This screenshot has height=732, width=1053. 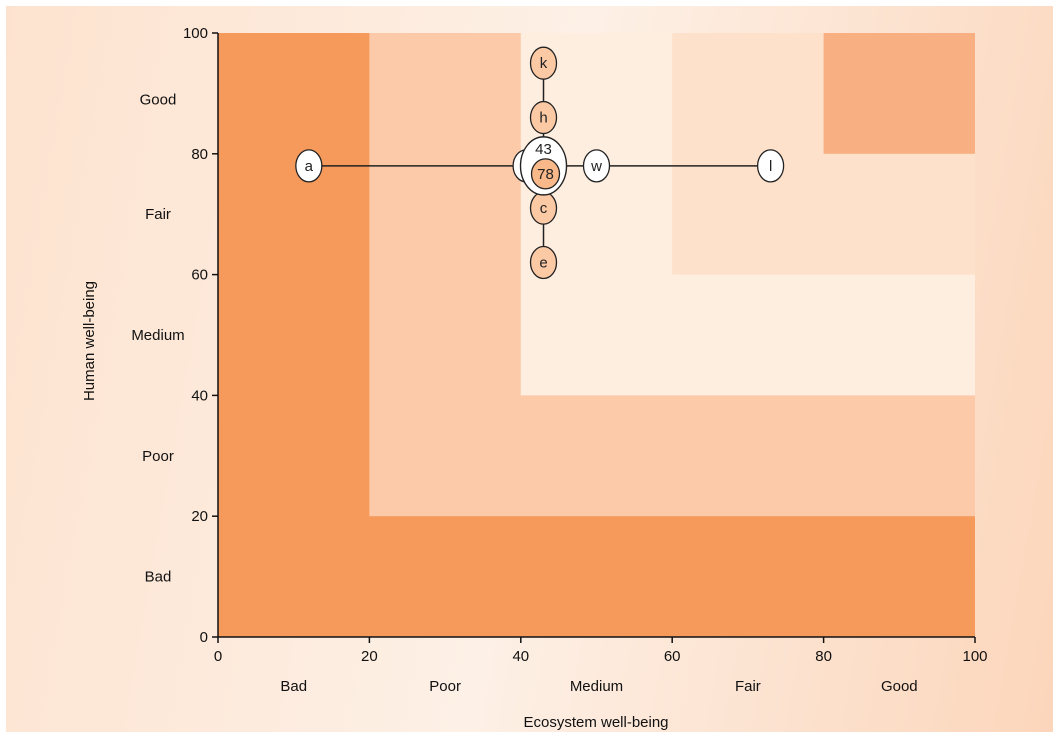 What do you see at coordinates (199, 275) in the screenshot?
I see `y-tick-label: 60` at bounding box center [199, 275].